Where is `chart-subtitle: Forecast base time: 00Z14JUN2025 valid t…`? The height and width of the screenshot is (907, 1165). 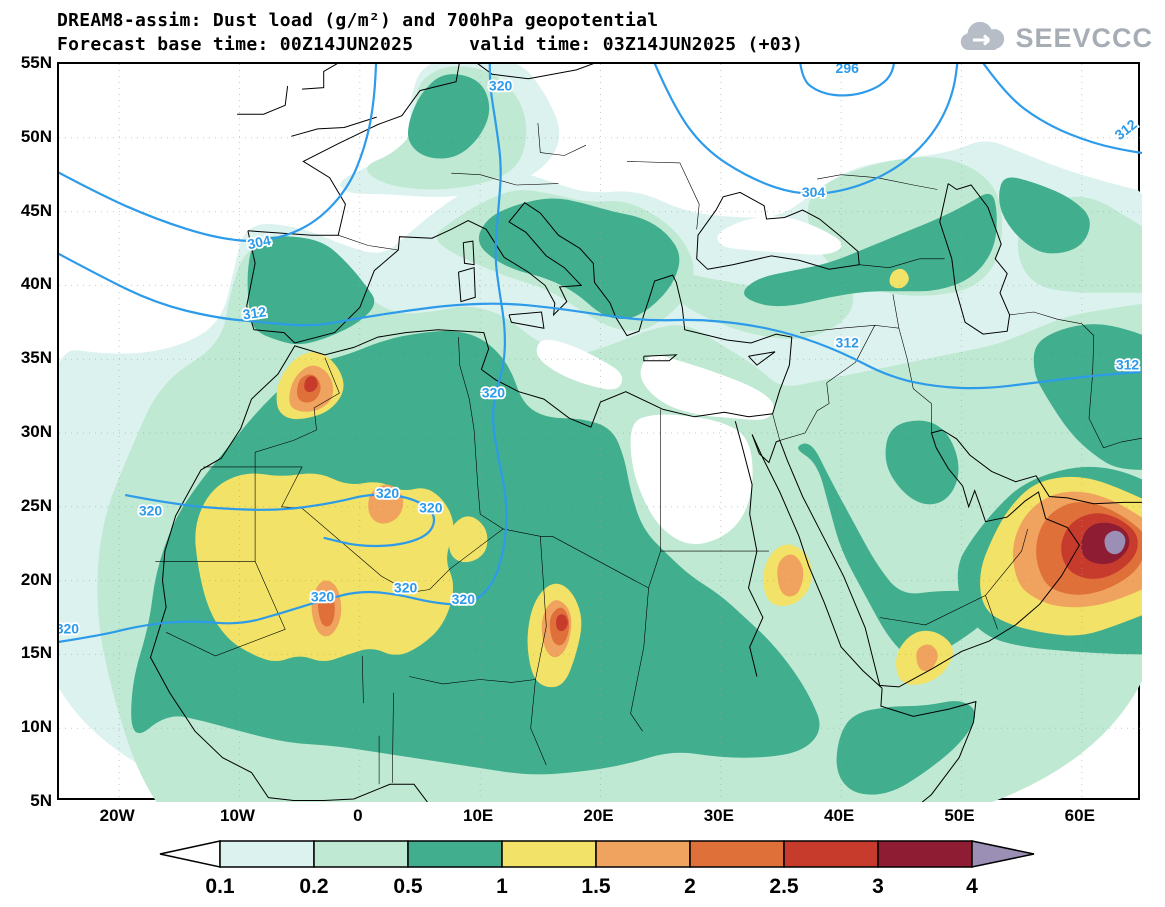 chart-subtitle: Forecast base time: 00Z14JUN2025 valid t… is located at coordinates (430, 44).